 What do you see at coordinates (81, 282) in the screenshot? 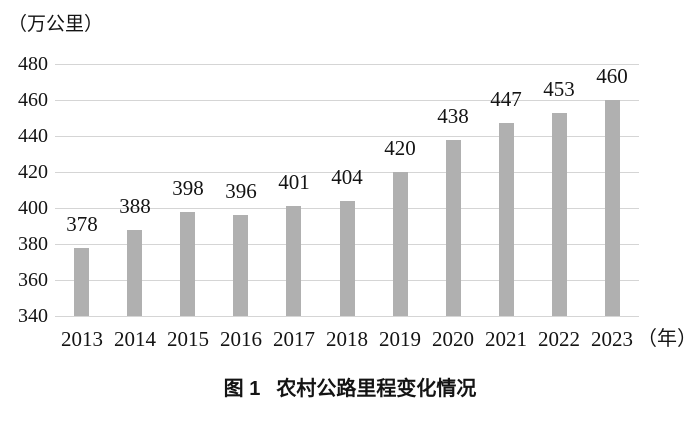
I see `bar-2013` at bounding box center [81, 282].